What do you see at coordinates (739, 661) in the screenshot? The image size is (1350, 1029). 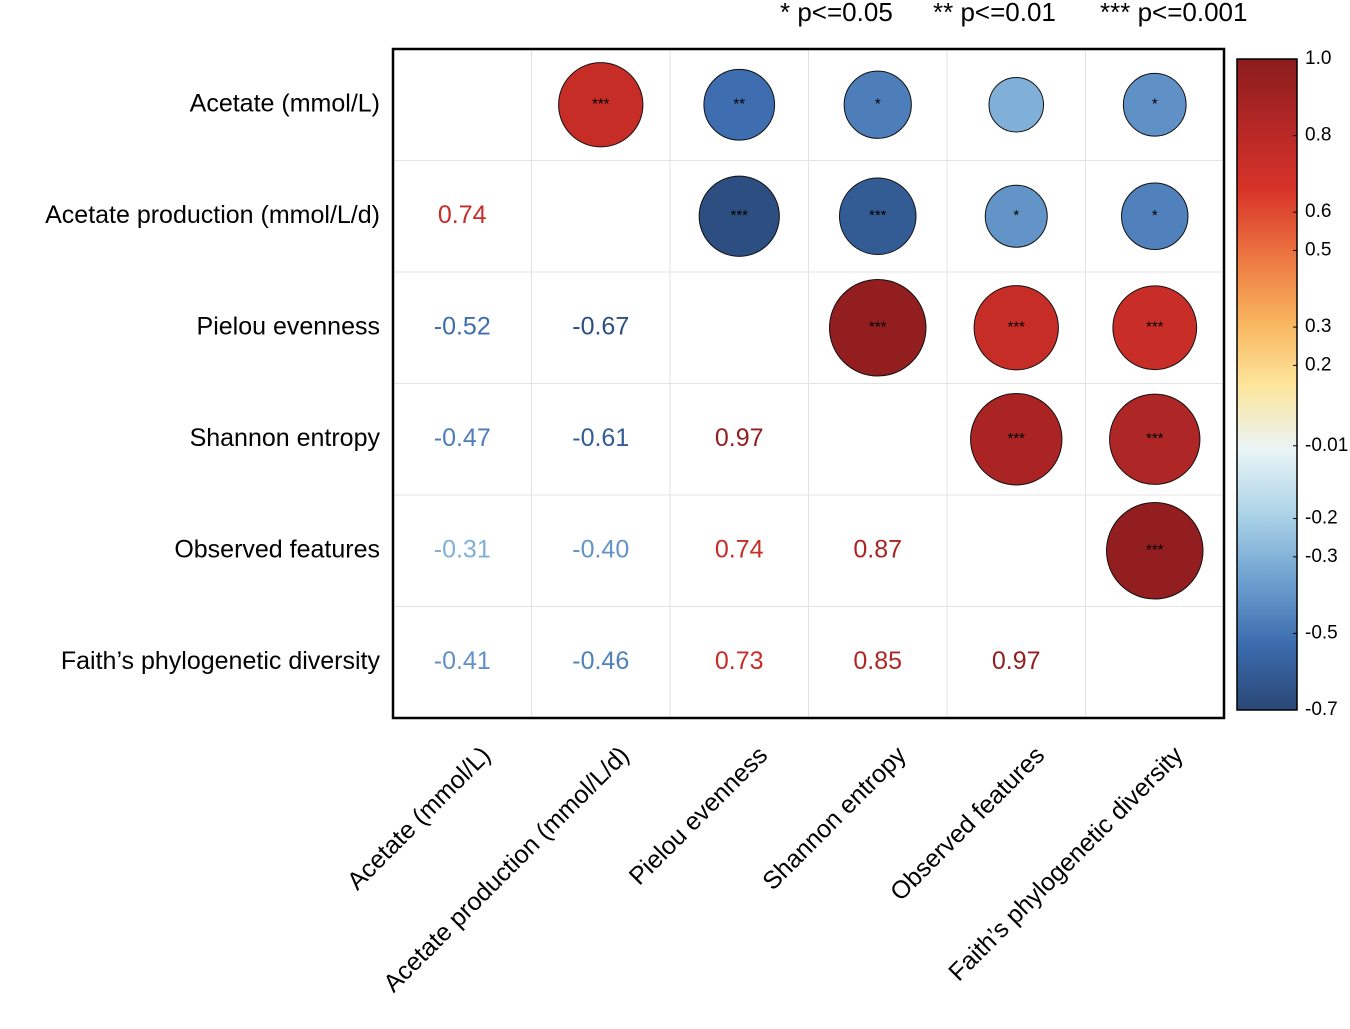 I see `value-label: 0.73` at bounding box center [739, 661].